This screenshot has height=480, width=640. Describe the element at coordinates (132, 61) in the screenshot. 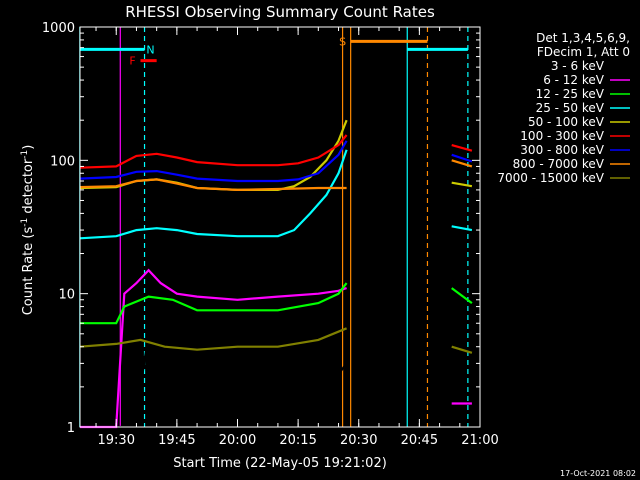

I see `flag-label-2: F` at that location.